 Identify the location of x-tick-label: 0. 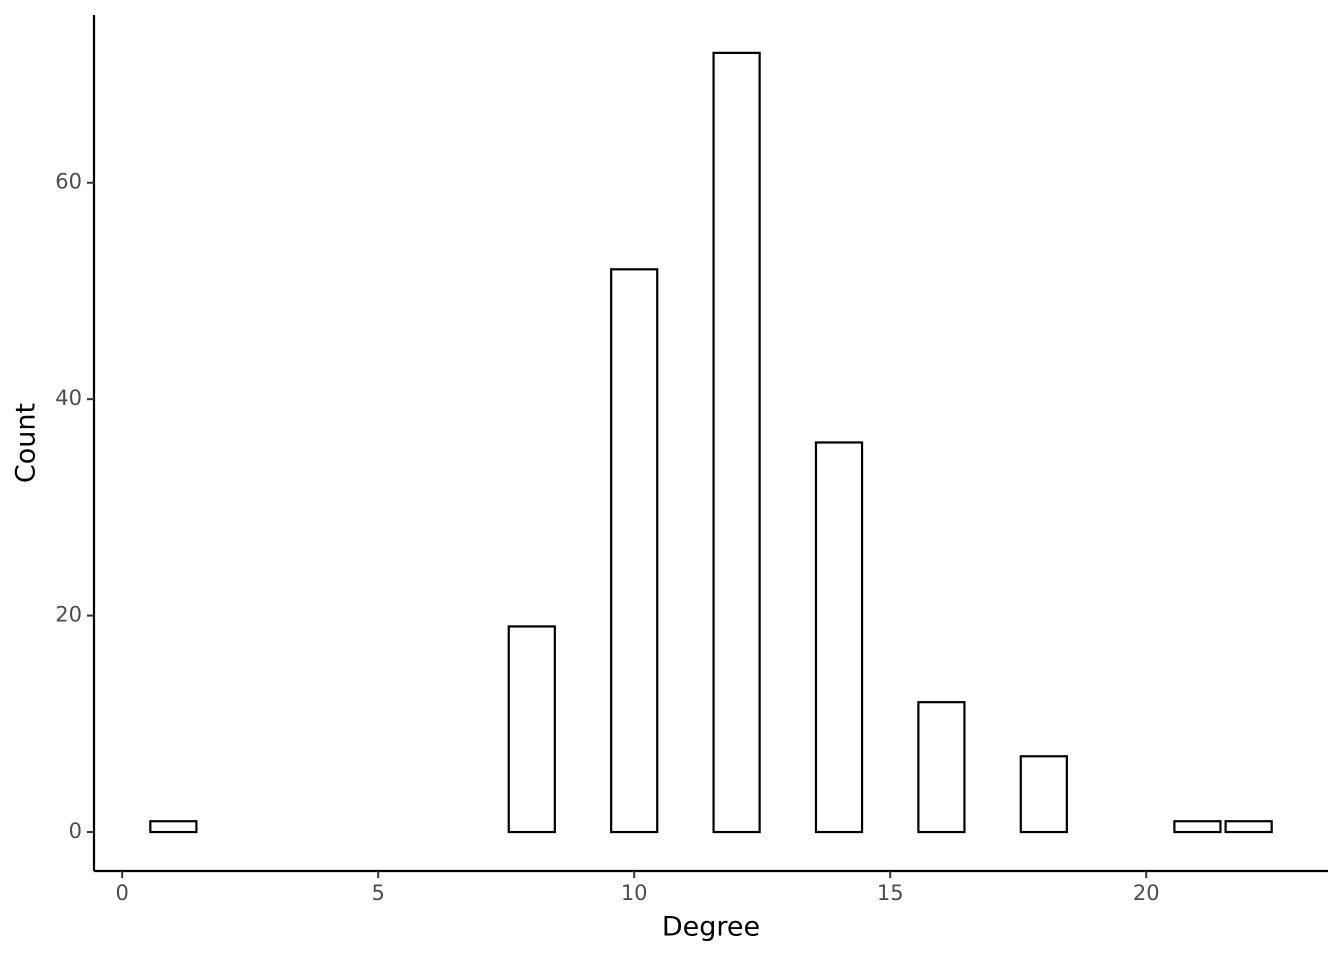
(121, 893).